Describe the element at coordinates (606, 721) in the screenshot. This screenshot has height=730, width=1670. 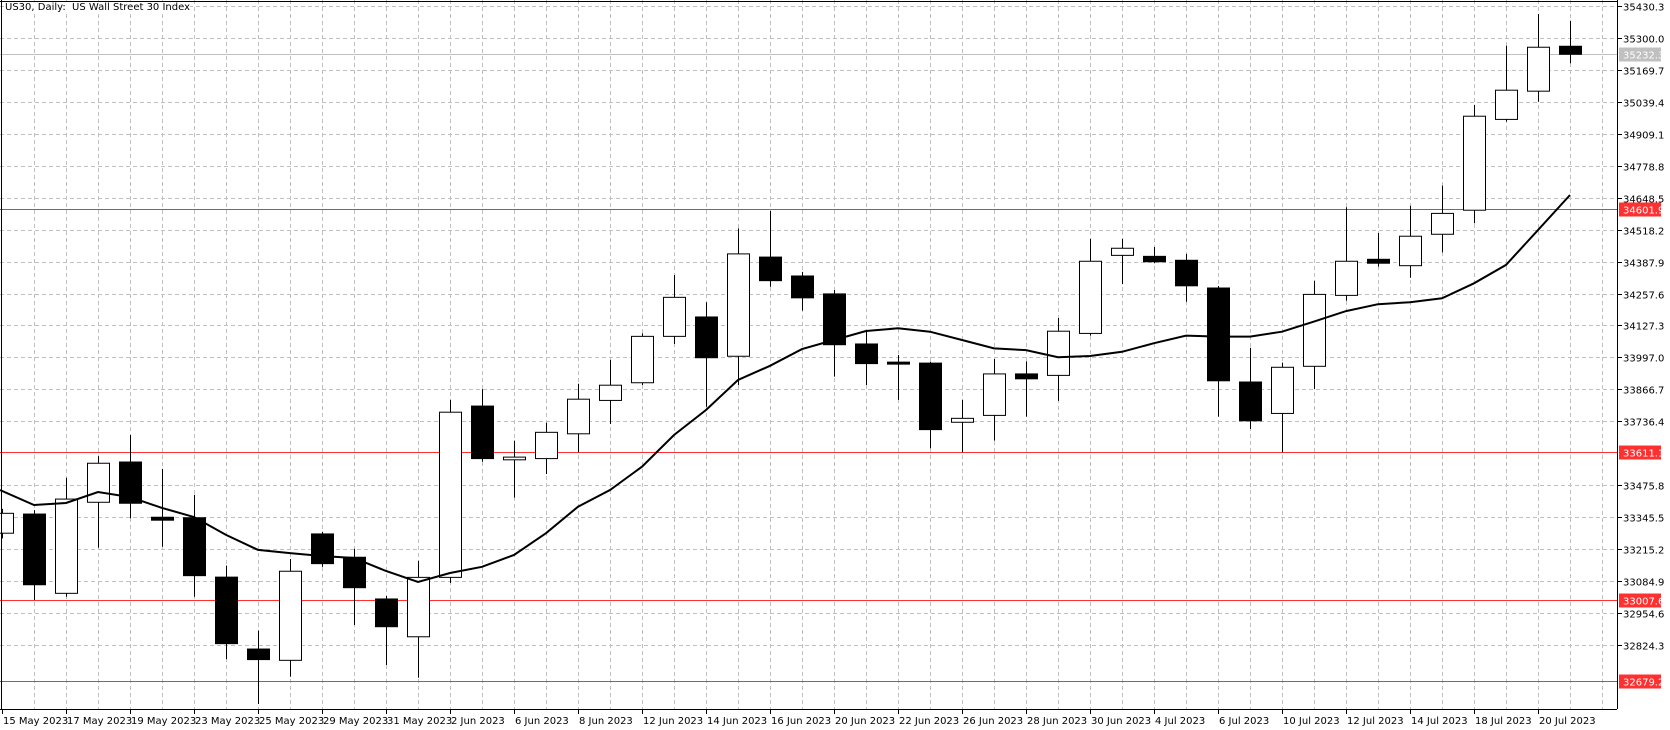
I see `x-tick-label: 8 Jun 2023` at that location.